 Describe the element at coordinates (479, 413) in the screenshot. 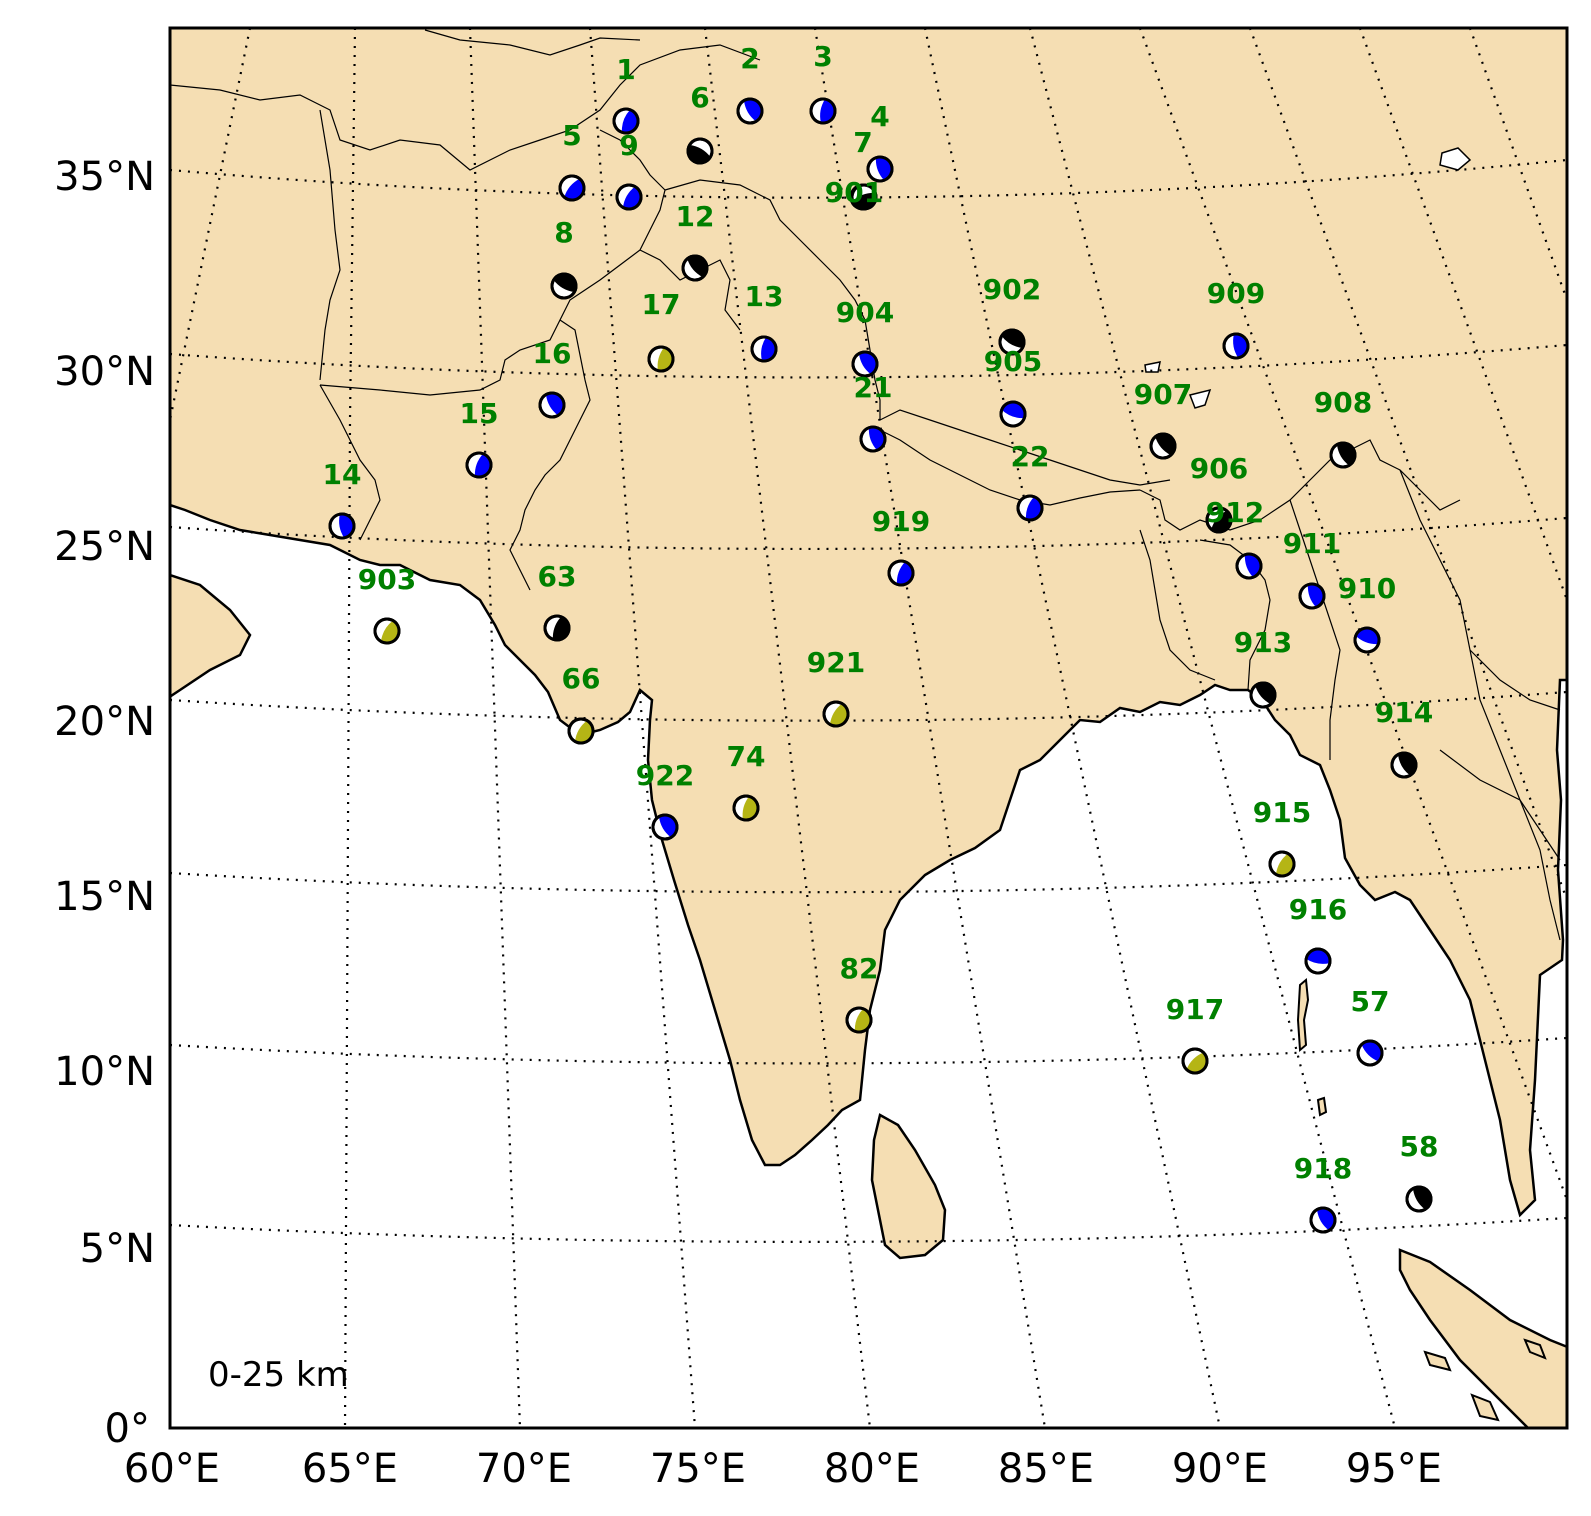

I see `event-label-15: 15` at that location.